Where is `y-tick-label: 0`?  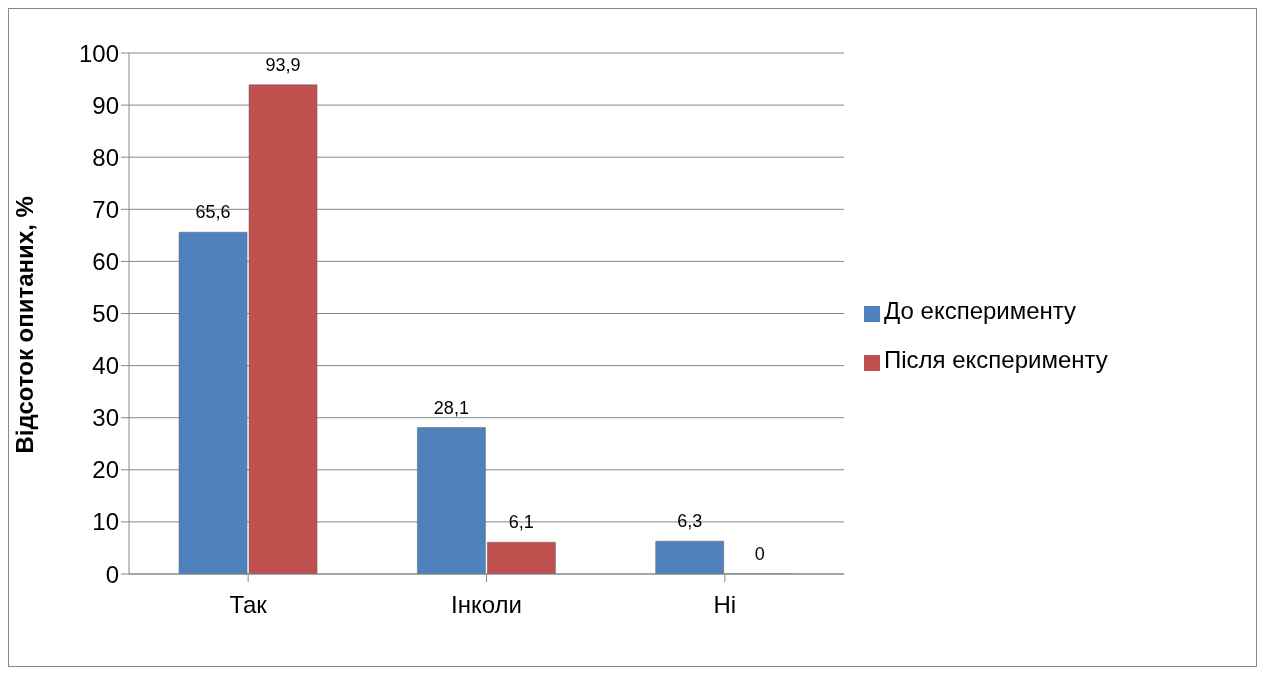 y-tick-label: 0 is located at coordinates (112, 574).